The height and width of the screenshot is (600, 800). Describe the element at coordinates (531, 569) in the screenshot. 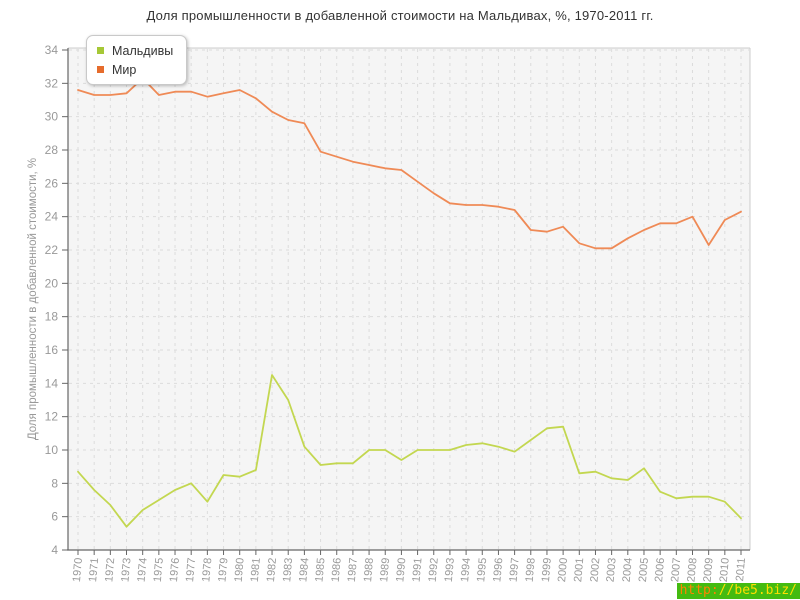

I see `x-tick-label: 1998` at that location.